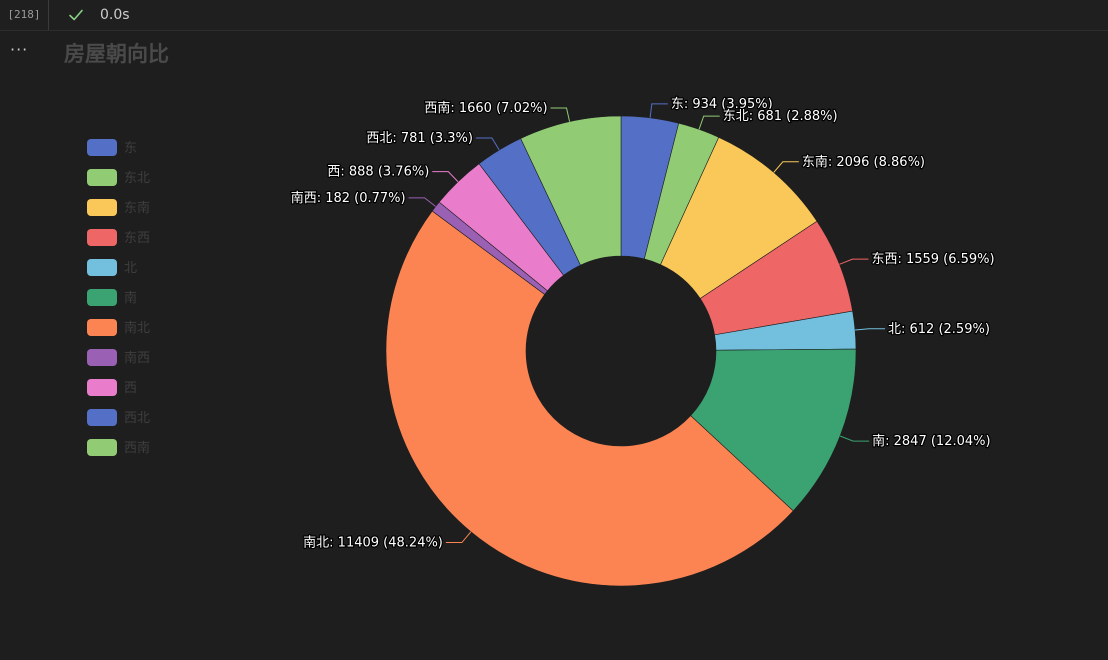  What do you see at coordinates (137, 418) in the screenshot?
I see `legend-label-10: 西北` at bounding box center [137, 418].